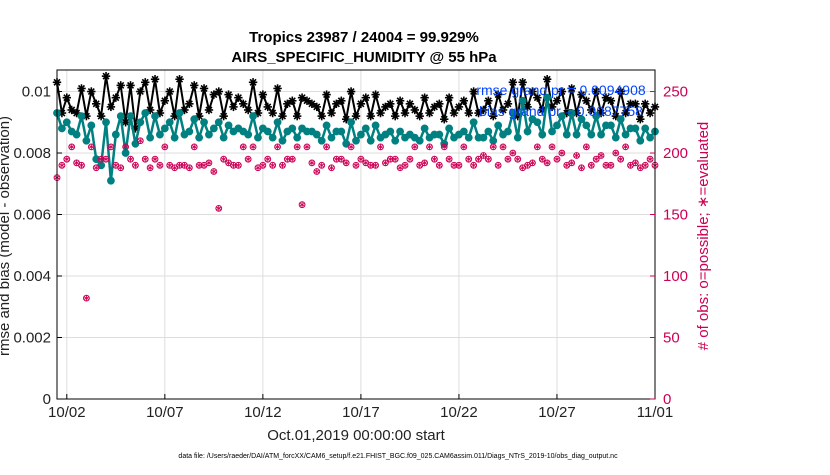  What do you see at coordinates (364, 57) in the screenshot?
I see `chart-title-line2: AIRS_SPECIFIC_HUMIDITY @ 55 hPa` at bounding box center [364, 57].